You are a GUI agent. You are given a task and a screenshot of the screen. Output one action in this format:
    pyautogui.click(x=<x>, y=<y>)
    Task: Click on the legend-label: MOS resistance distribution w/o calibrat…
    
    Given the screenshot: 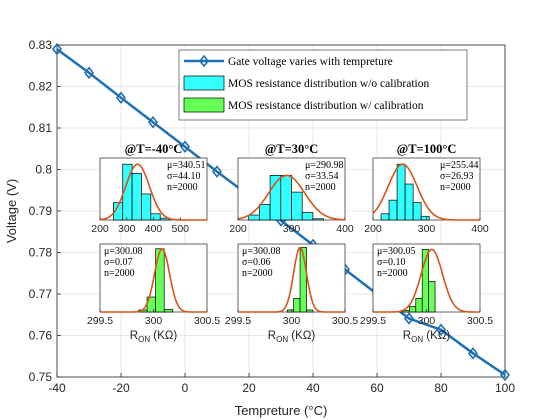 What is the action you would take?
    pyautogui.click(x=328, y=84)
    